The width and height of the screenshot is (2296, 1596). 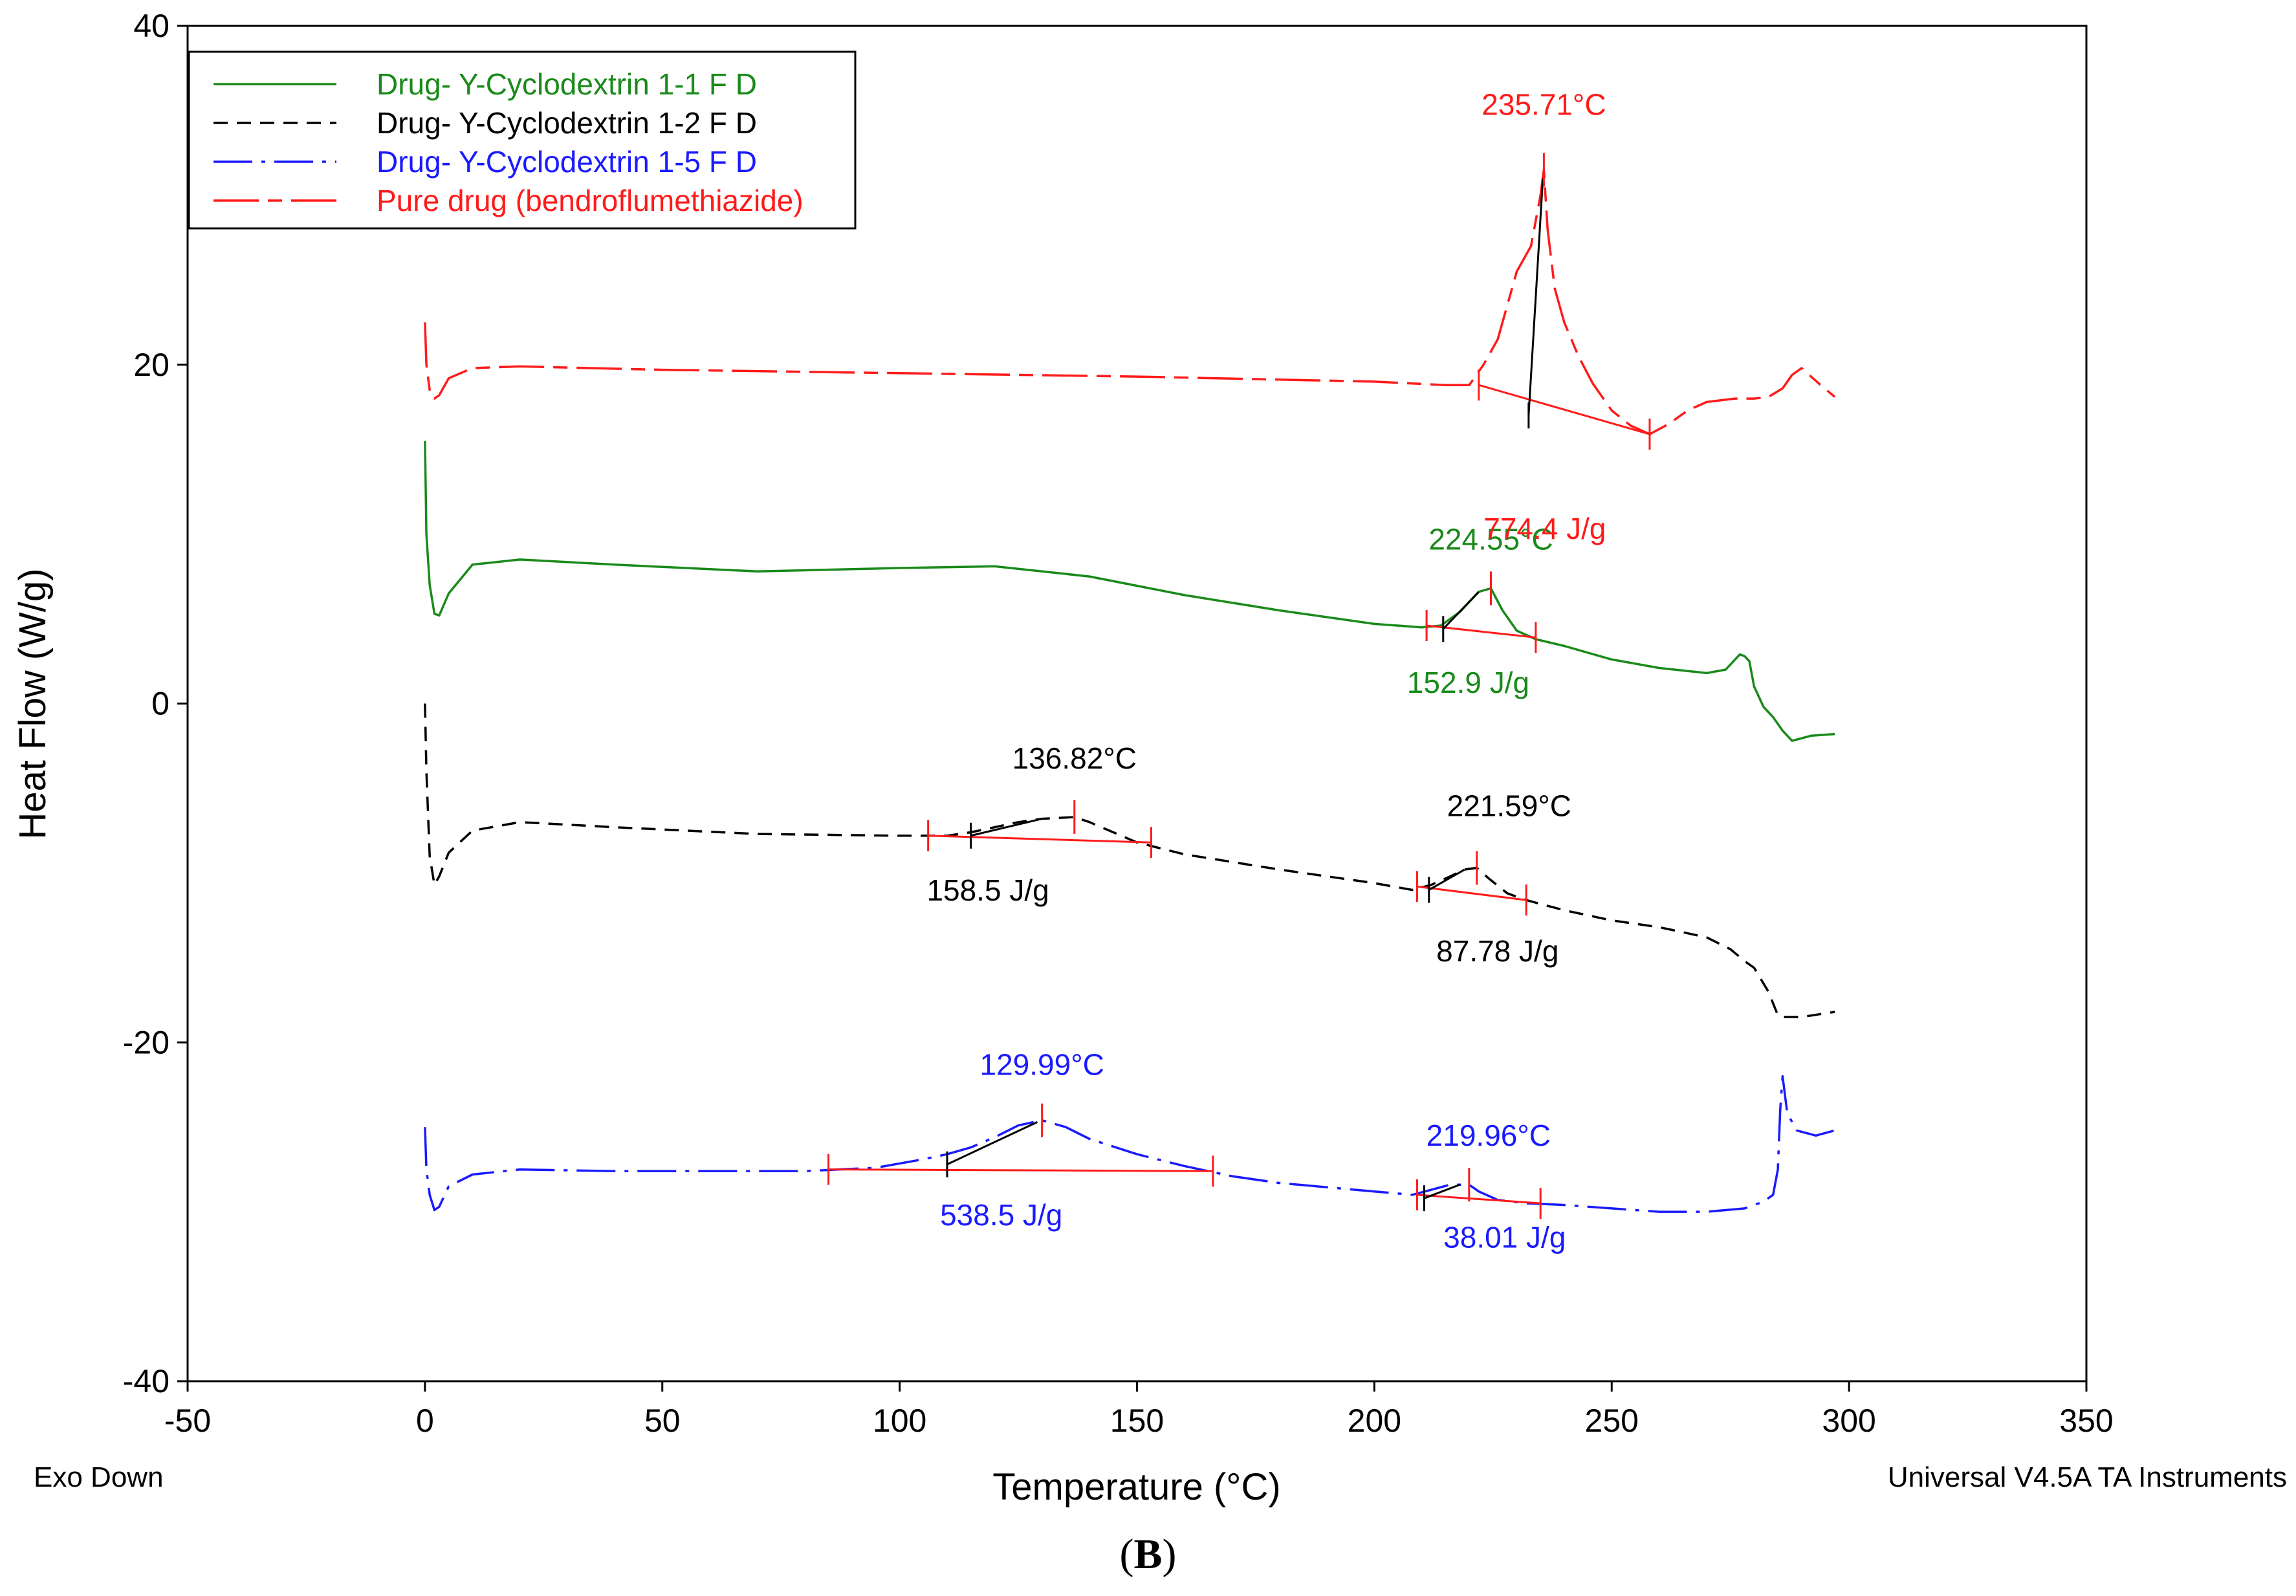 I want to click on x-ticks: -50 0 50 100 150 200 250 300 350, so click(x=1139, y=1410).